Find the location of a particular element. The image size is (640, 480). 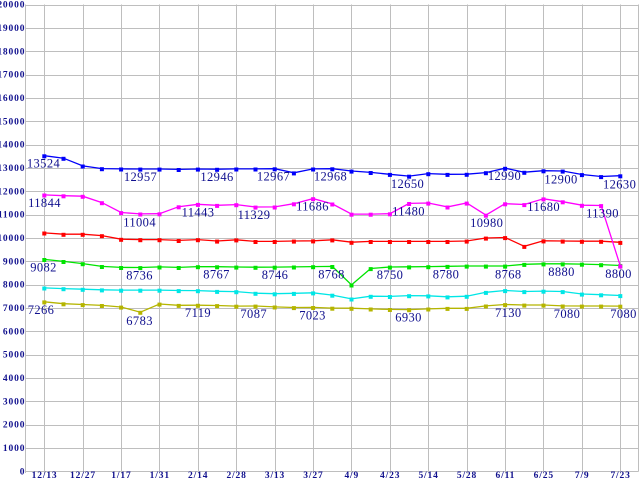

svg-text: 4000 is located at coordinates (14, 379).